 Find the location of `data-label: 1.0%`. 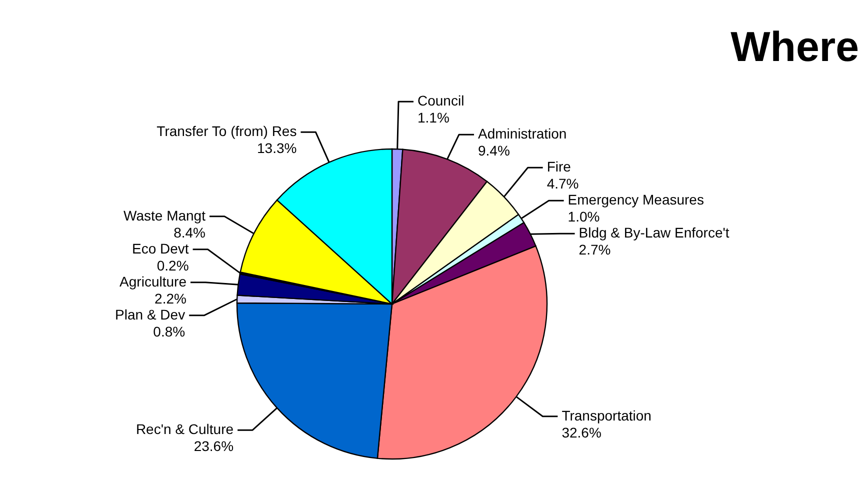

data-label: 1.0% is located at coordinates (584, 216).